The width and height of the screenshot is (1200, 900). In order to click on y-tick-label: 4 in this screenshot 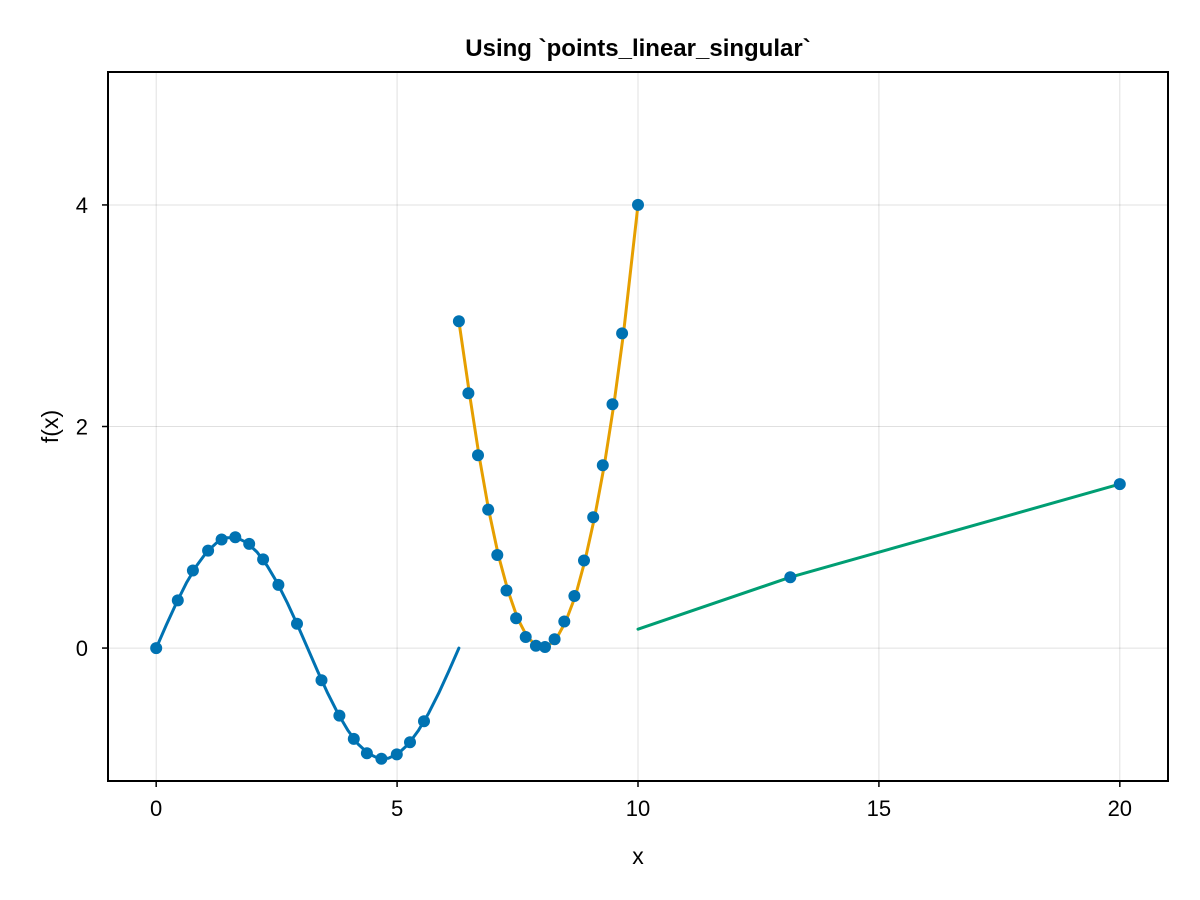, I will do `click(82, 205)`.